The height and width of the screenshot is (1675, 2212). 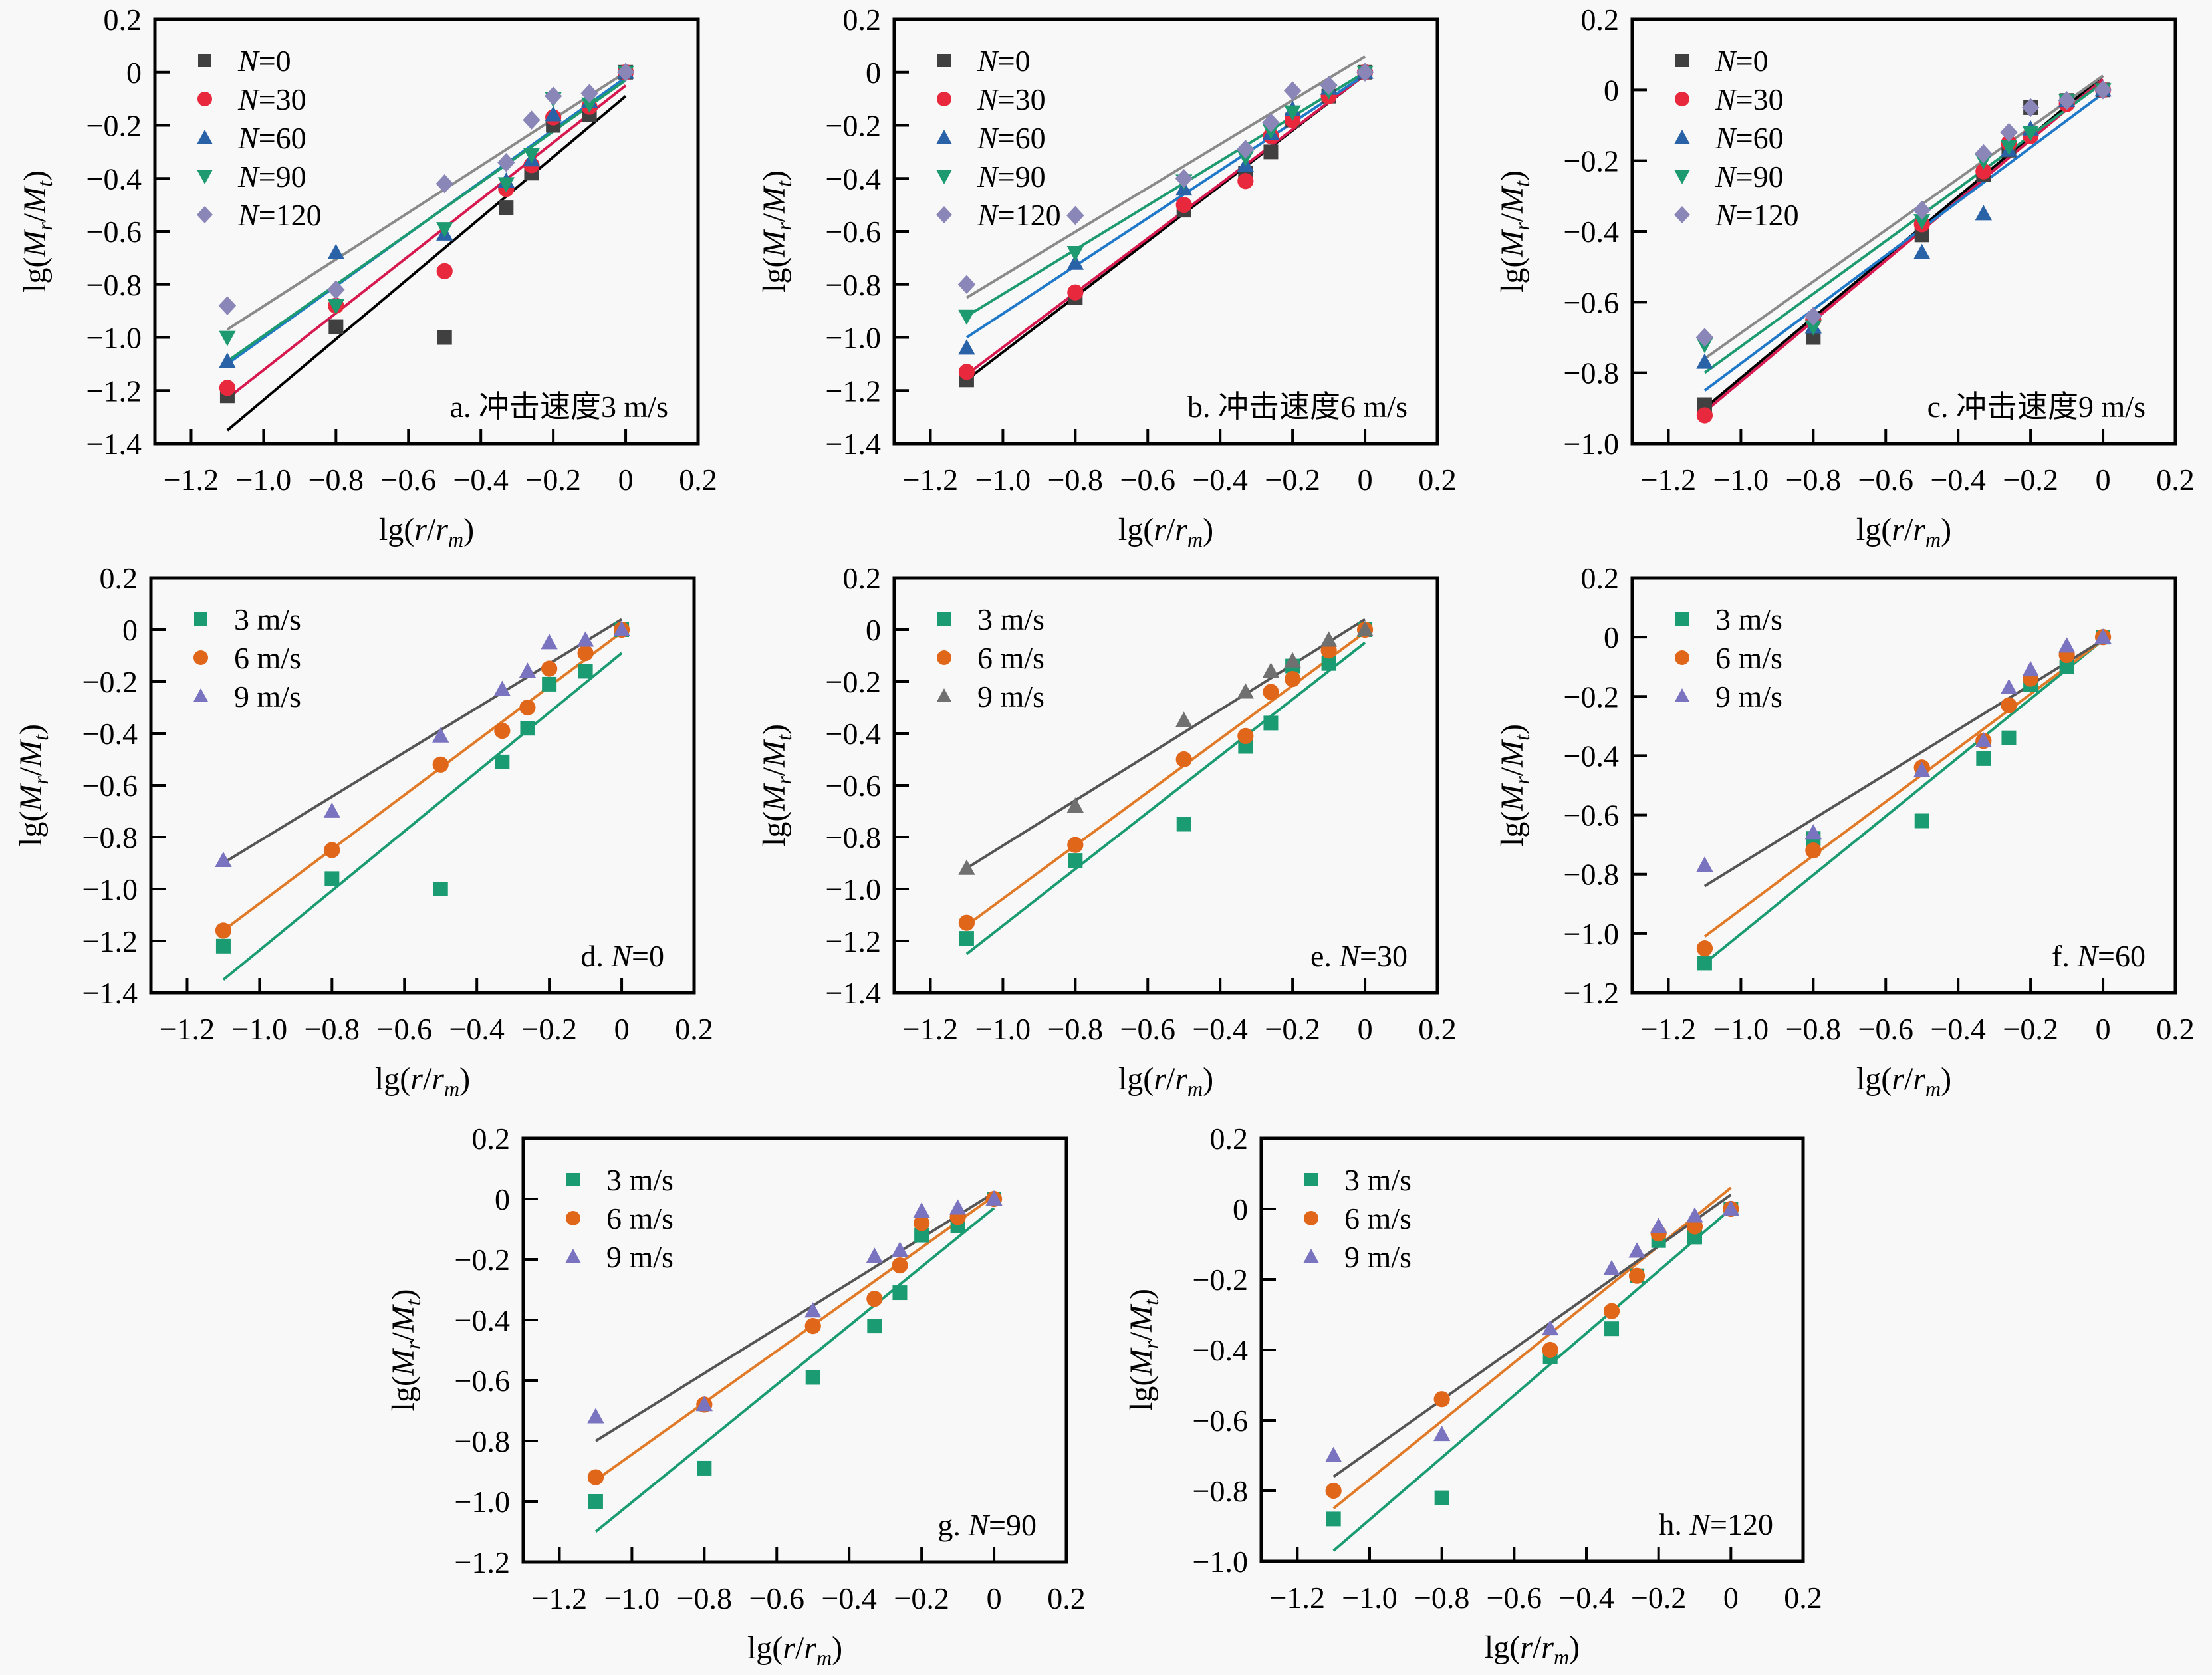 I want to click on fit-line-9-m-s, so click(x=422, y=741).